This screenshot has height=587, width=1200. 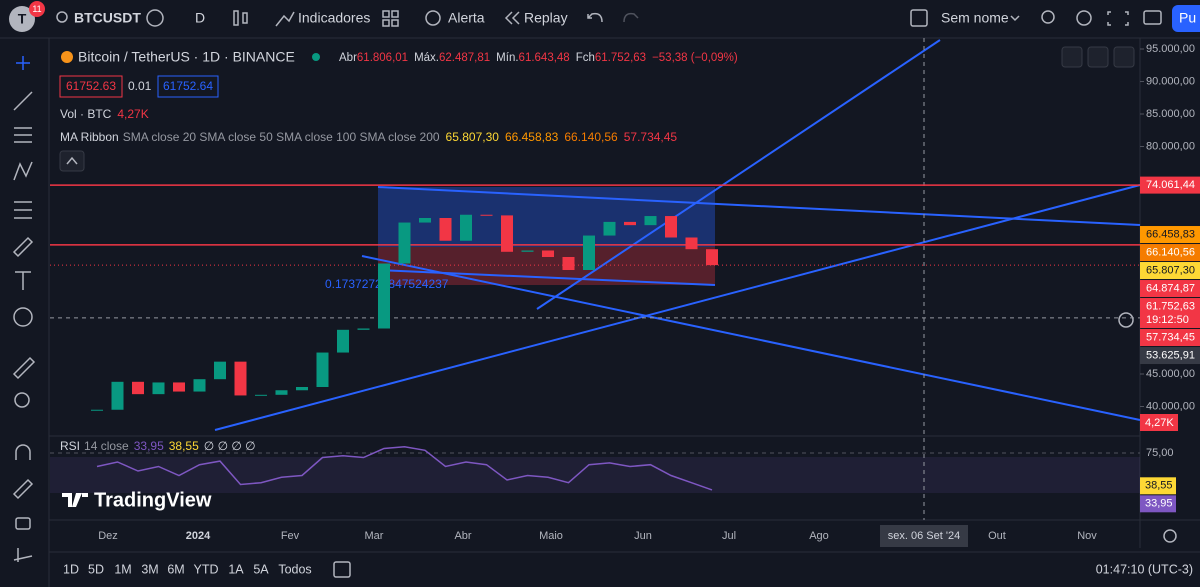 What do you see at coordinates (1158, 504) in the screenshot?
I see `rsi-badge` at bounding box center [1158, 504].